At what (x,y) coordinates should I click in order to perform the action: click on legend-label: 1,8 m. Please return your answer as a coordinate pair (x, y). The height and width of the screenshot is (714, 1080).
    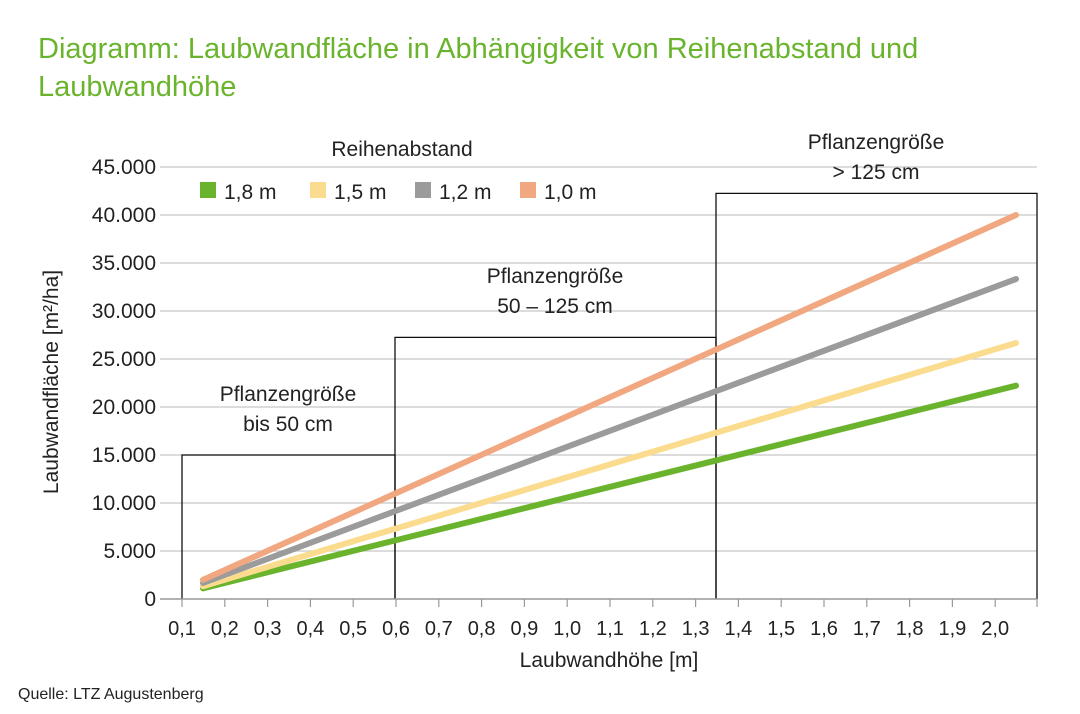
    Looking at the image, I should click on (250, 192).